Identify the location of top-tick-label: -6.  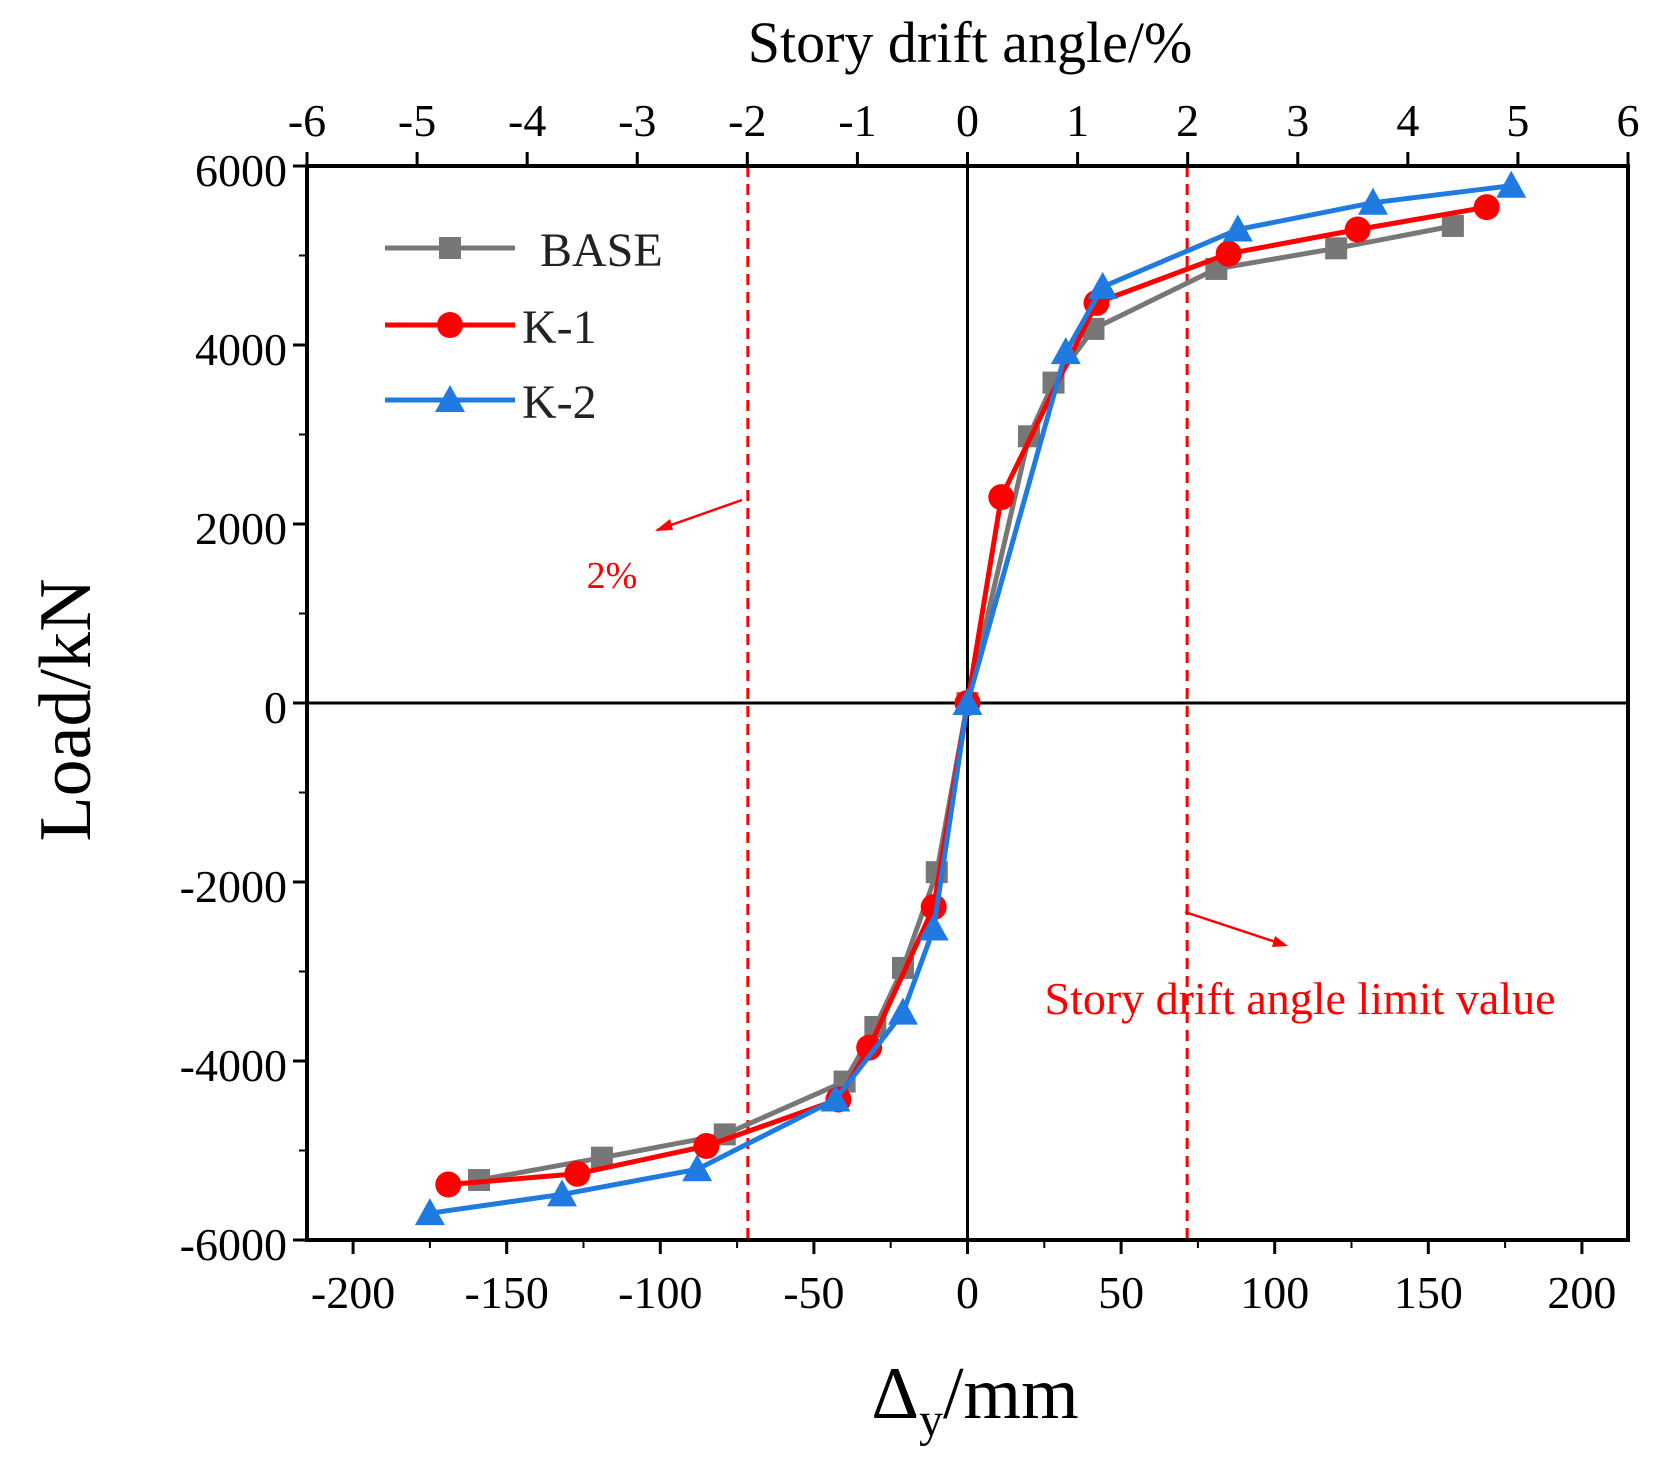
(307, 120).